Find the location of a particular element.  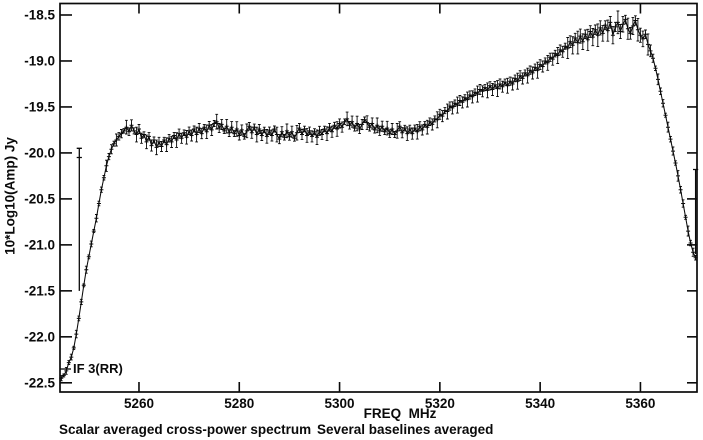

x-tick-label: 5300 is located at coordinates (340, 403).